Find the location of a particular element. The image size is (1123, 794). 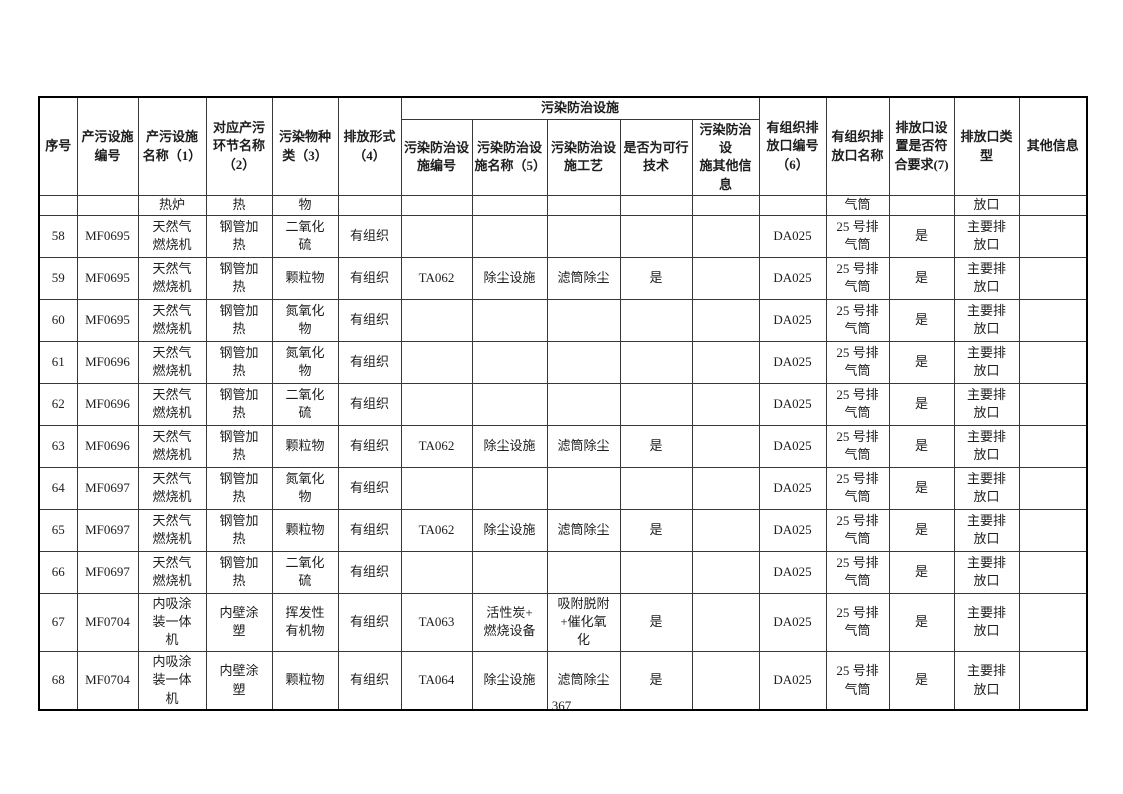

table-cell: MF0697 is located at coordinates (107, 572).